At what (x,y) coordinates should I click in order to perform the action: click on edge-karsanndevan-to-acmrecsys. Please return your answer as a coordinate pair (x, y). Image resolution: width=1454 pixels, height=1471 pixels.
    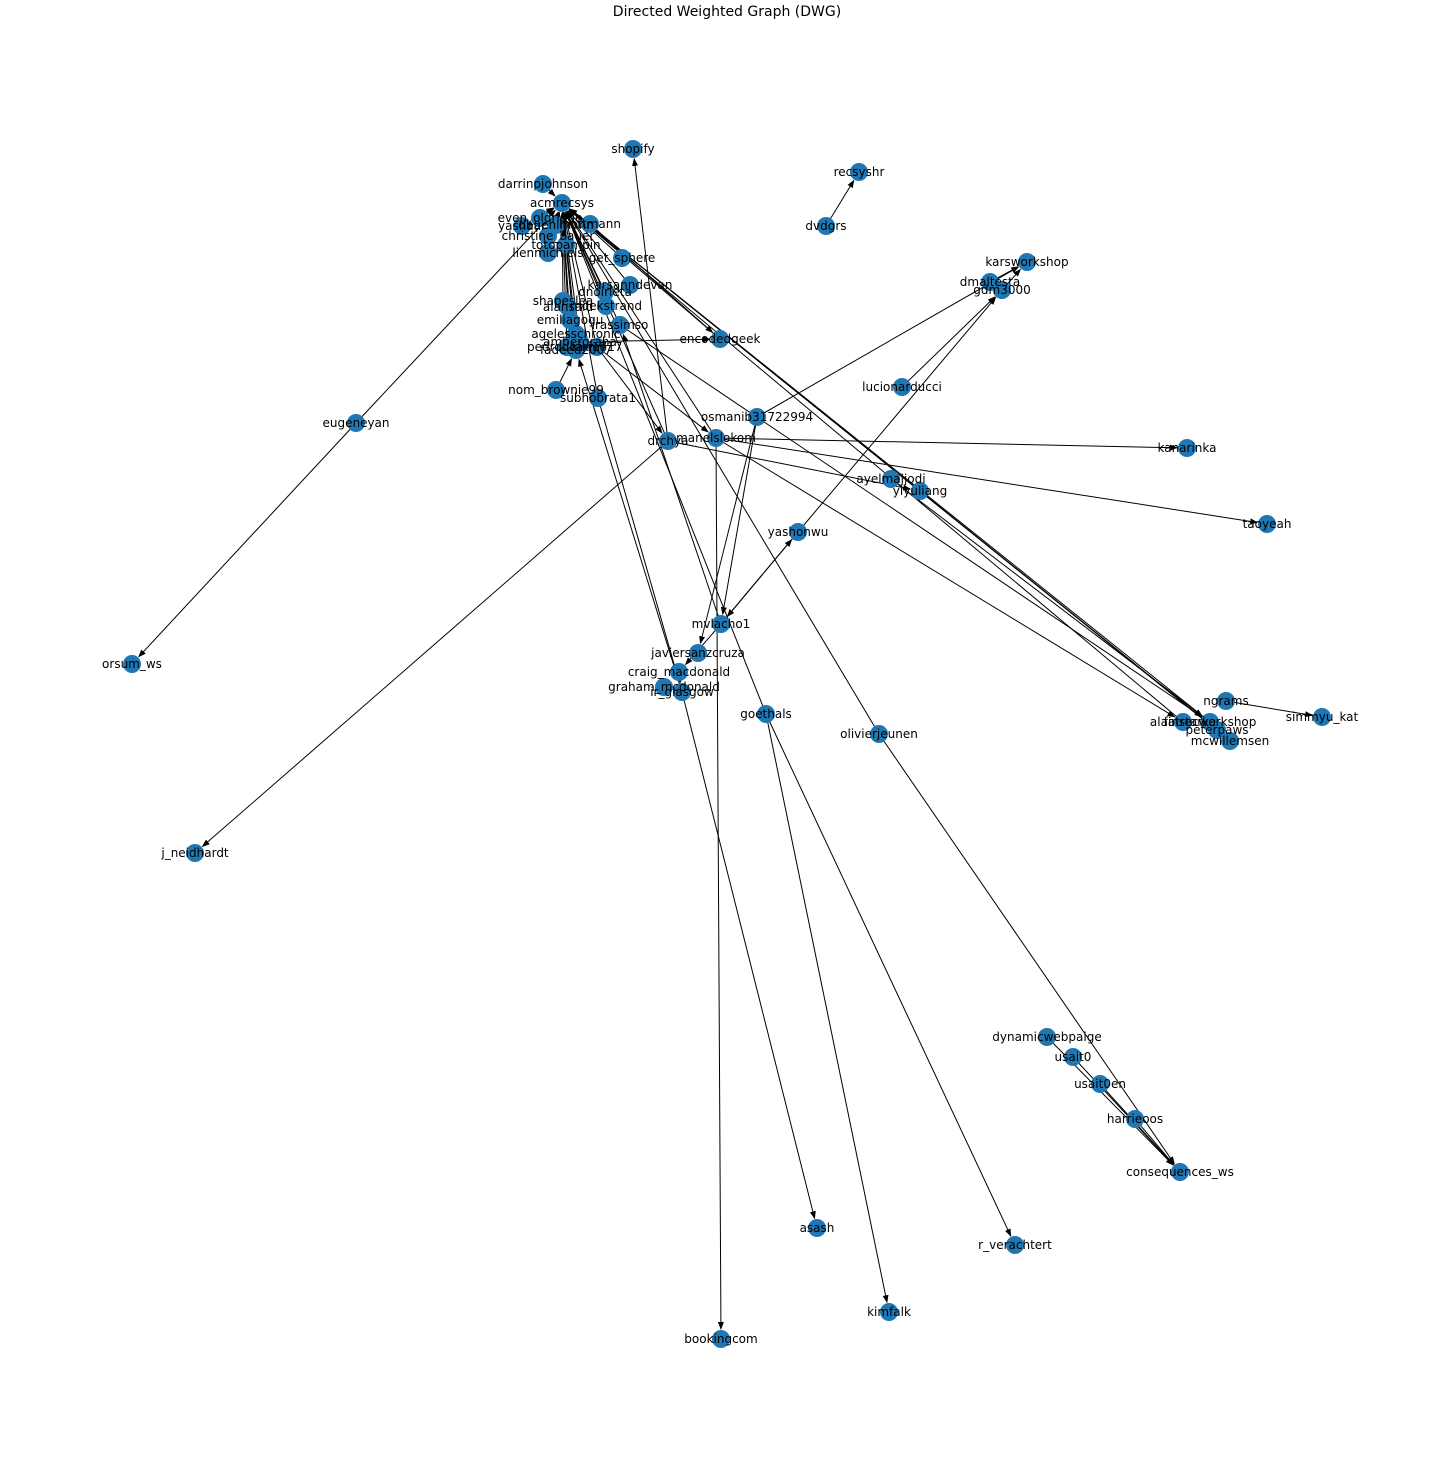
    Looking at the image, I should click on (599, 247).